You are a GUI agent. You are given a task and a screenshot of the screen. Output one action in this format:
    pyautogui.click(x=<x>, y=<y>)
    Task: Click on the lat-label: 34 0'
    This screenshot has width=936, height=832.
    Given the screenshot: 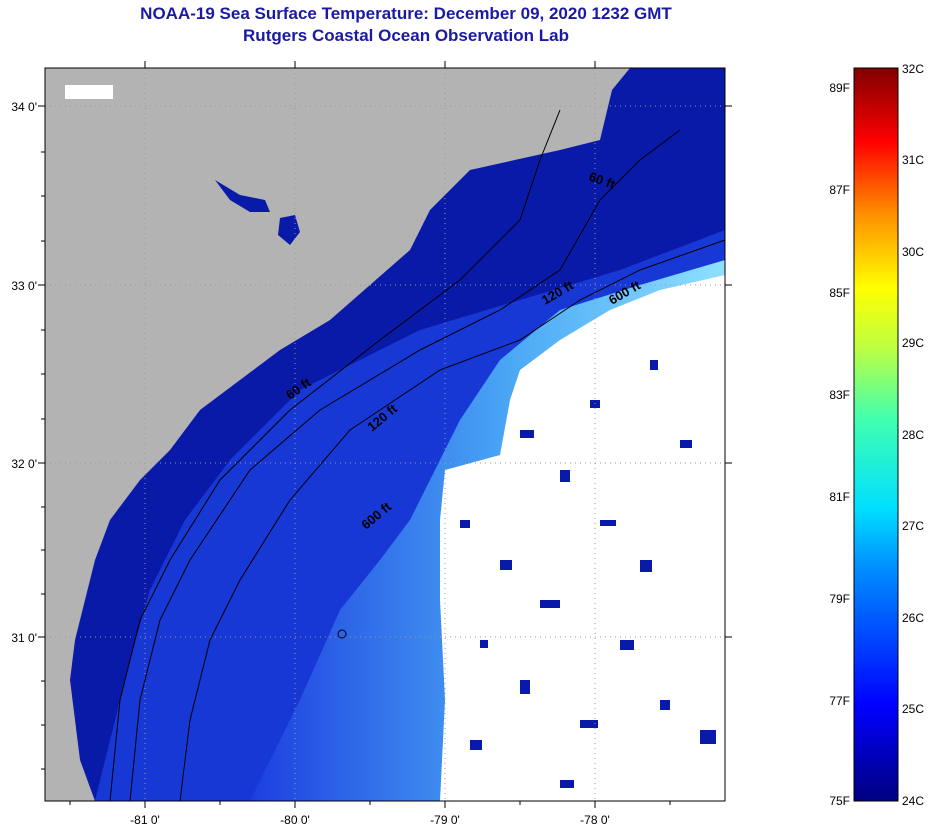 What is the action you would take?
    pyautogui.click(x=24, y=107)
    